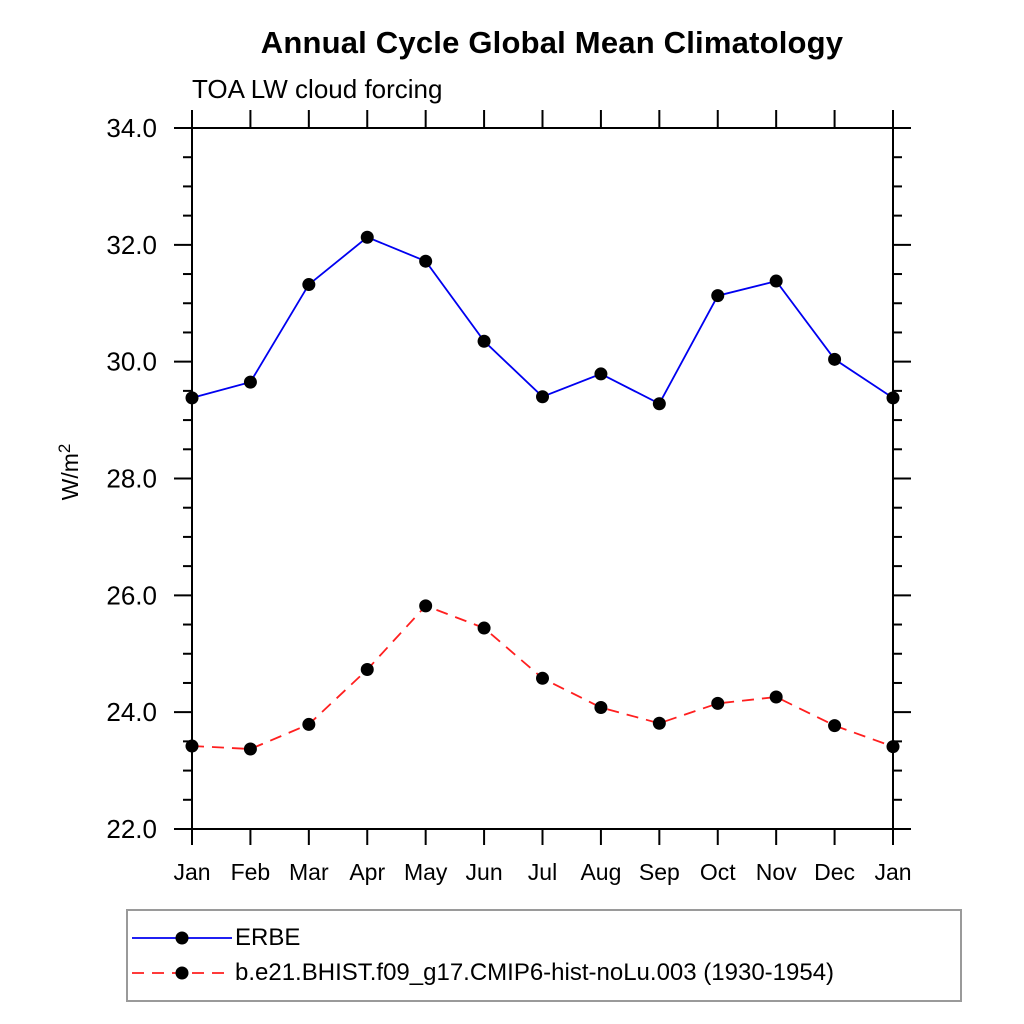 This screenshot has width=1024, height=1024. Describe the element at coordinates (131, 829) in the screenshot. I see `y-tick-label: 22.0` at that location.